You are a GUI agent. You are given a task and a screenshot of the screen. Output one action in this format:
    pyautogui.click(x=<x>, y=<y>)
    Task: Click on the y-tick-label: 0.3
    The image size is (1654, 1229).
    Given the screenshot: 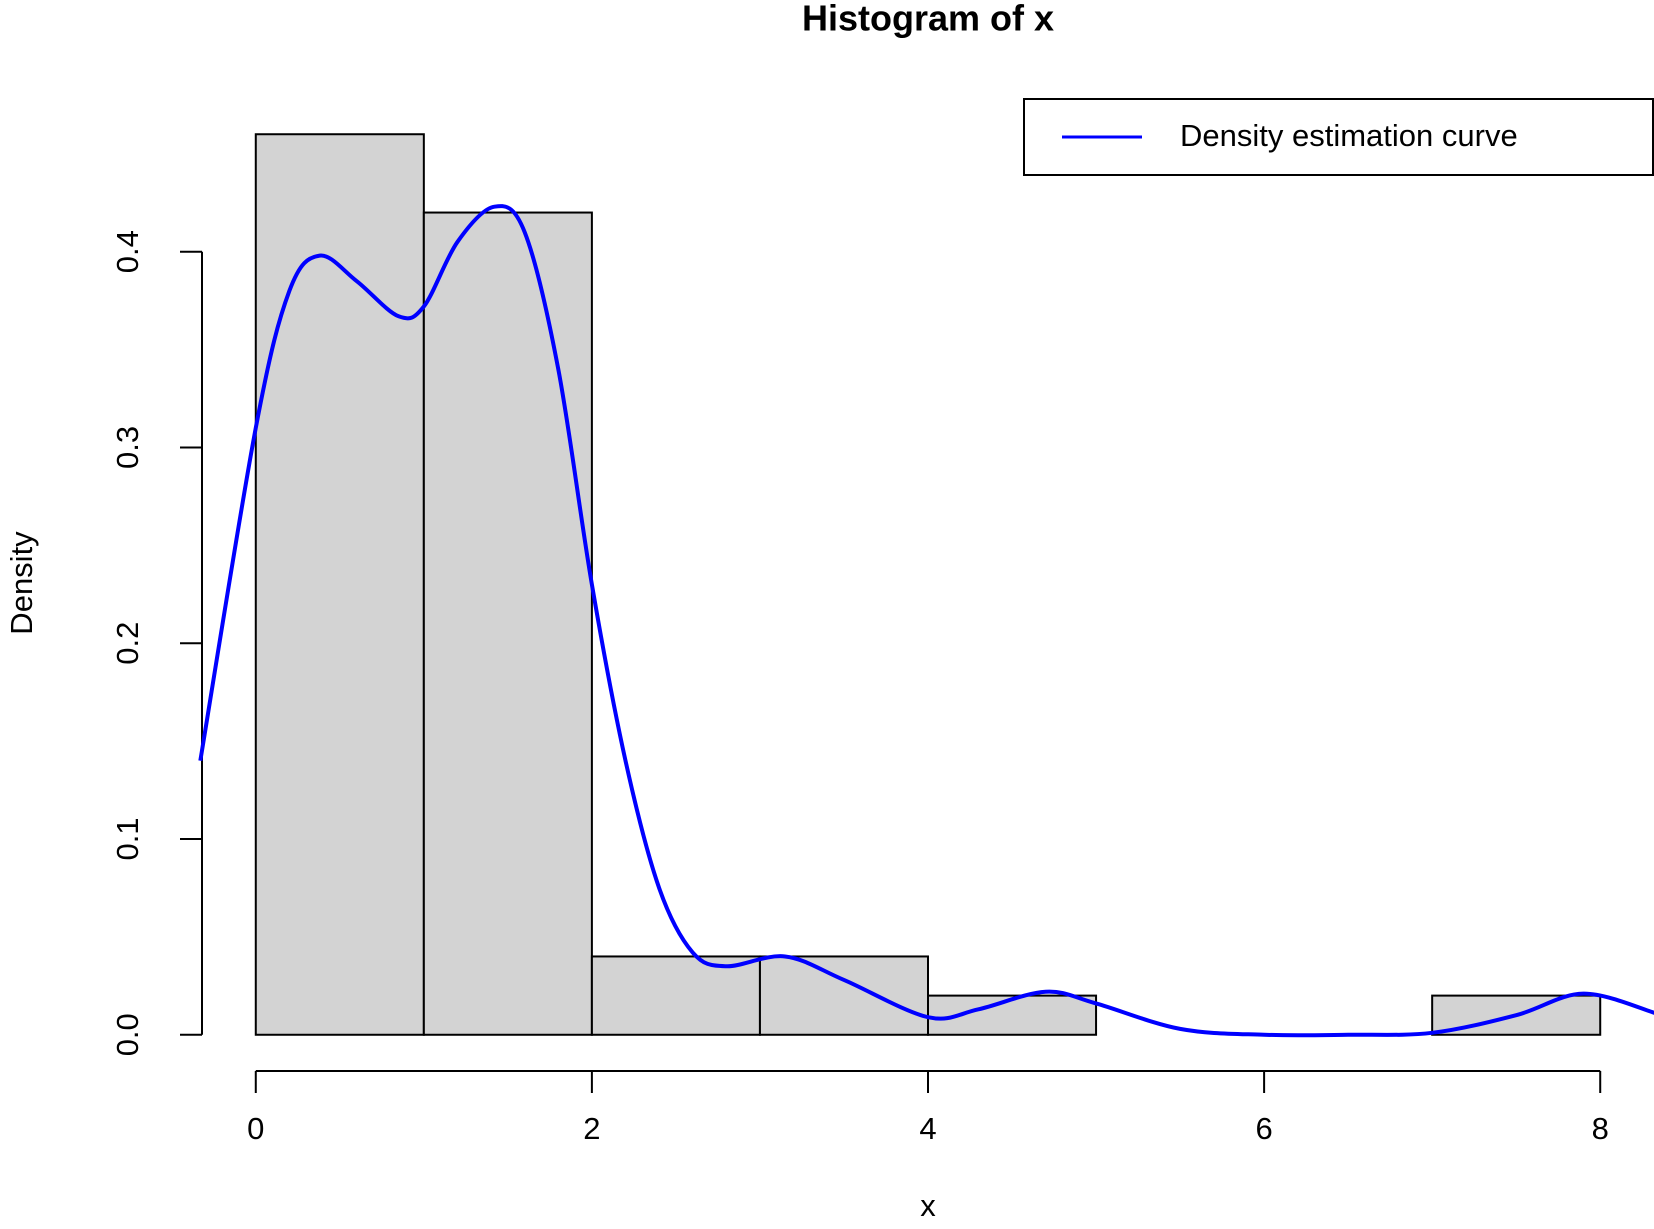 What is the action you would take?
    pyautogui.click(x=127, y=447)
    